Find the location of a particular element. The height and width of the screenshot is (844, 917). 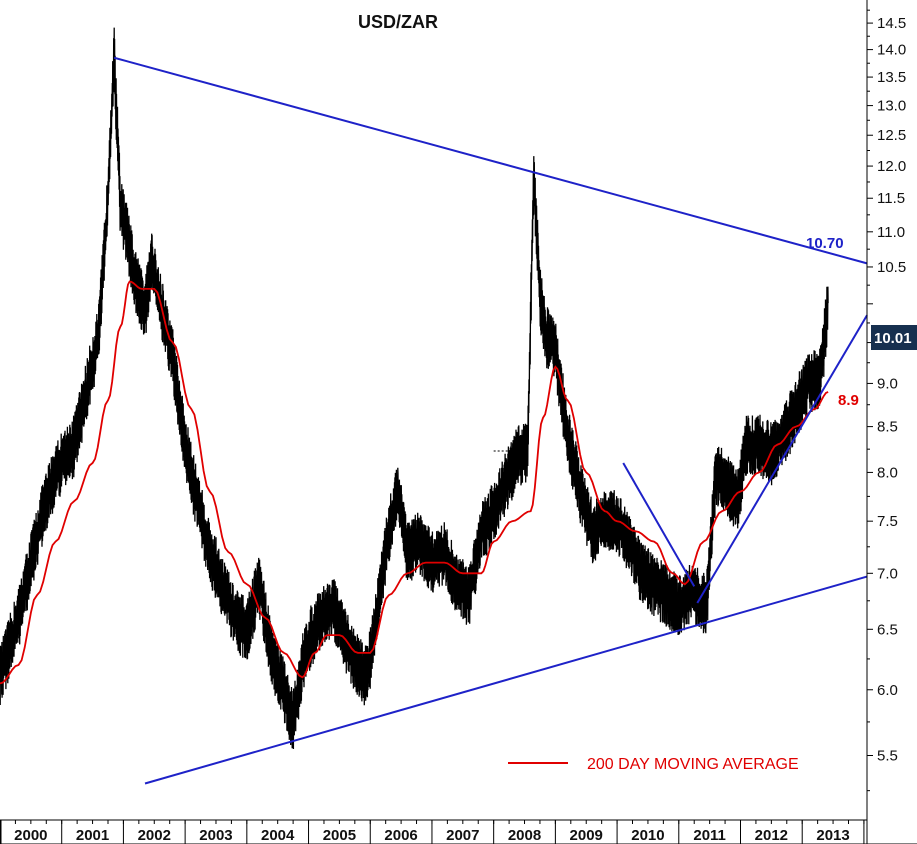

last-value-badge is located at coordinates (894, 337).